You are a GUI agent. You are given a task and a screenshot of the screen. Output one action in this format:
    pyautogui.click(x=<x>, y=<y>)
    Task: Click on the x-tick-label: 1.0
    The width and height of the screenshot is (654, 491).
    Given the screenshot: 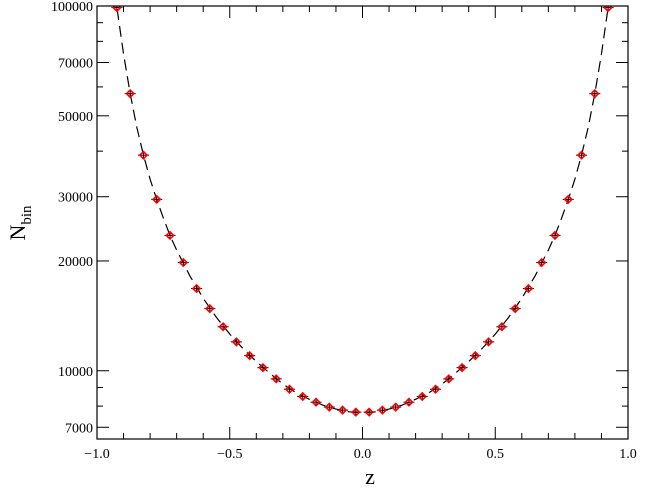 What is the action you would take?
    pyautogui.click(x=628, y=454)
    